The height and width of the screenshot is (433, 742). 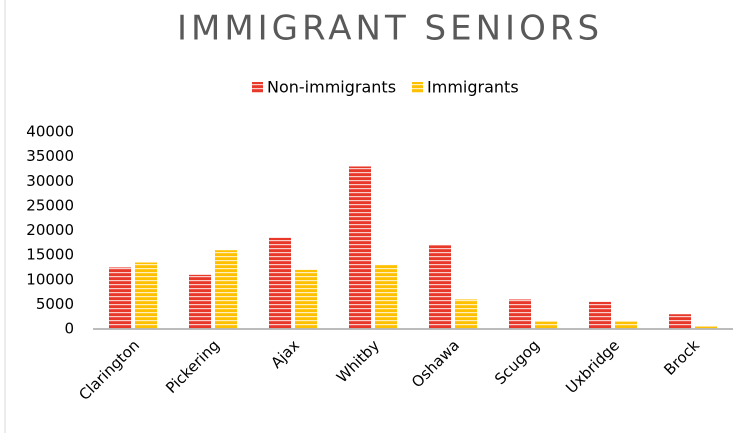 What do you see at coordinates (331, 87) in the screenshot?
I see `legend-label: Non-immigrants` at bounding box center [331, 87].